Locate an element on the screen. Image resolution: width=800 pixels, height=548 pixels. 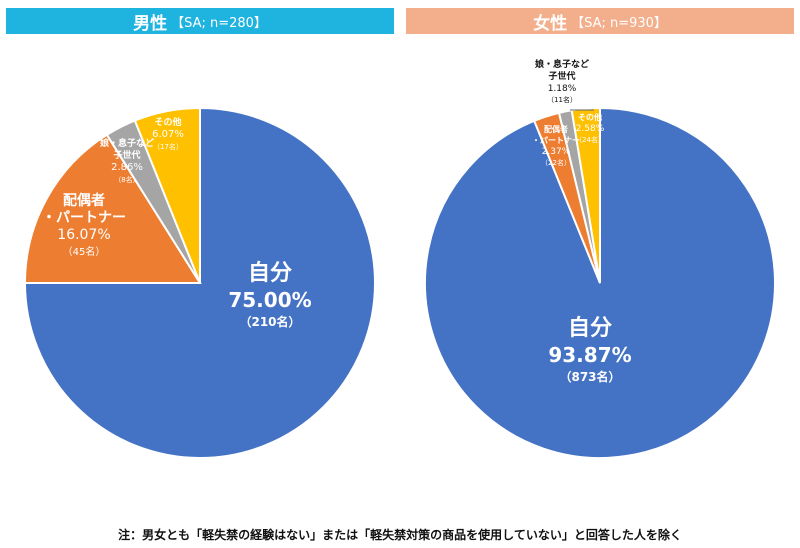
male-chart-header: 男性 【SA; n=280】 is located at coordinates (200, 21).